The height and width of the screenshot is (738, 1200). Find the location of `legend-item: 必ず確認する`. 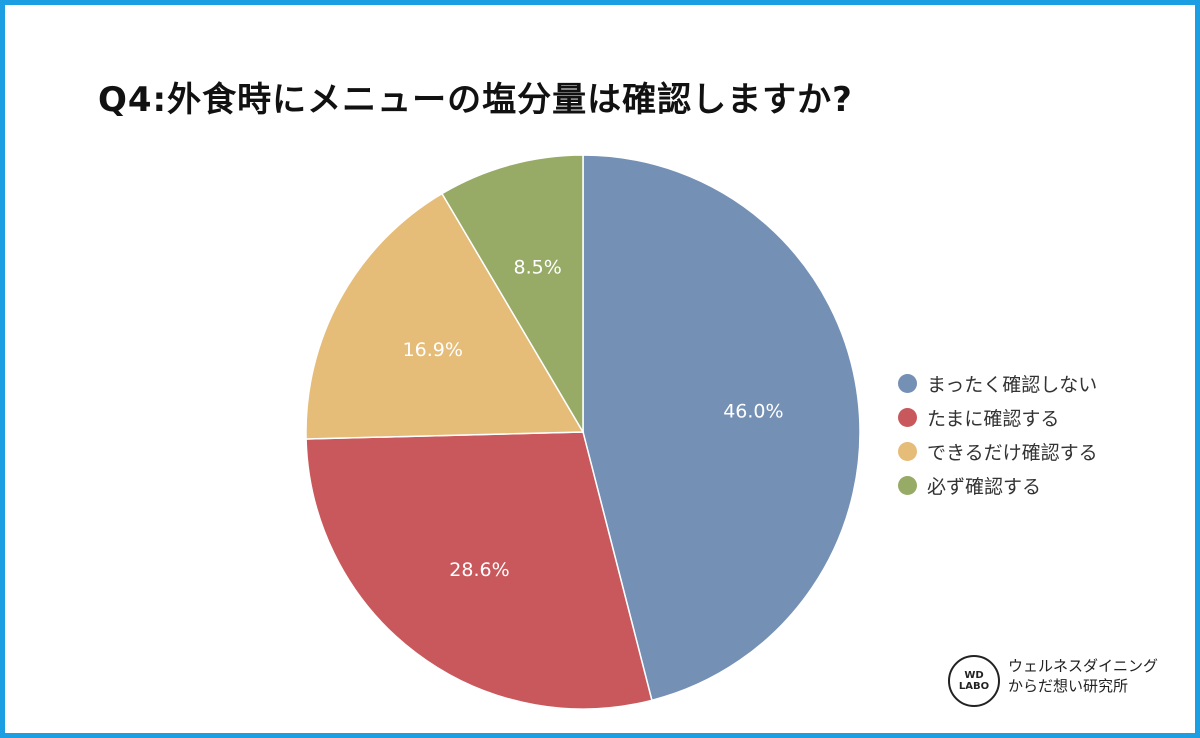

legend-item: 必ず確認する is located at coordinates (998, 485).